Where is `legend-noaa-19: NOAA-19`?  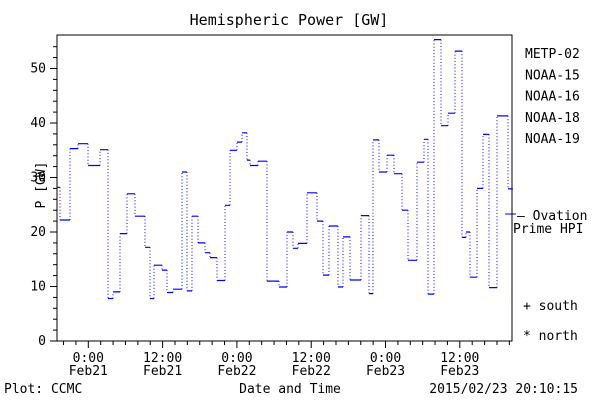 legend-noaa-19: NOAA-19 is located at coordinates (552, 139).